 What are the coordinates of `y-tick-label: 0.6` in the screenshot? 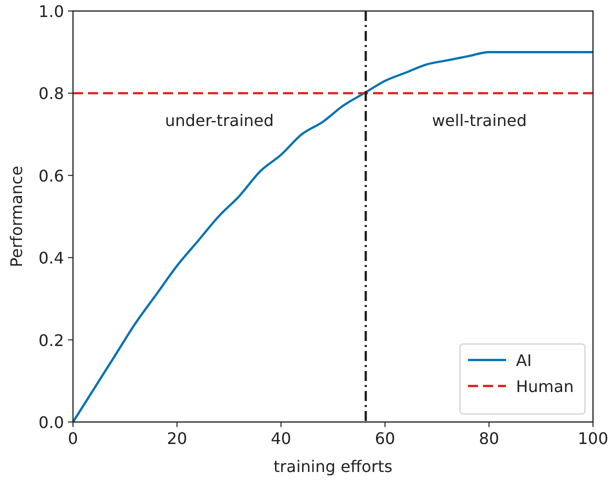 It's located at (51, 176).